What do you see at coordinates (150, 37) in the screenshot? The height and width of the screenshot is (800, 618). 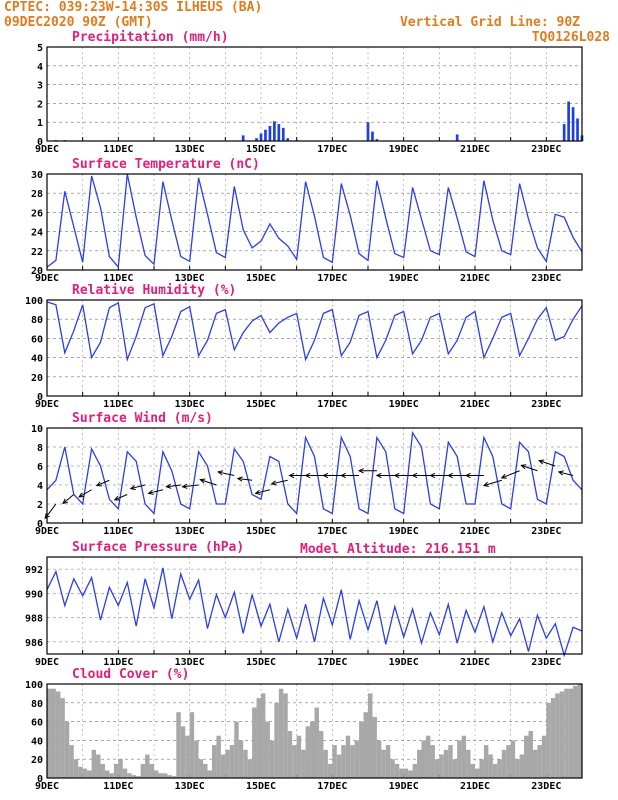 I see `panel-title: Precipitation (mm/h)` at bounding box center [150, 37].